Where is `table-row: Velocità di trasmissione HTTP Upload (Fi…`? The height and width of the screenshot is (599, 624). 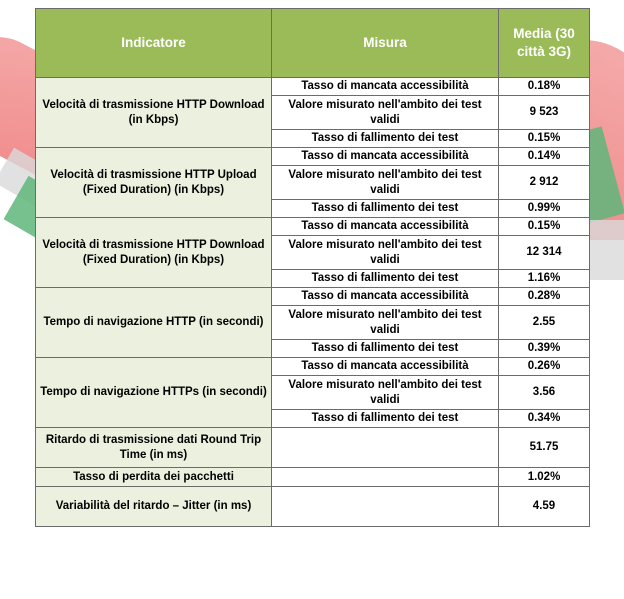 table-row: Velocità di trasmissione HTTP Upload (Fi… is located at coordinates (312, 182).